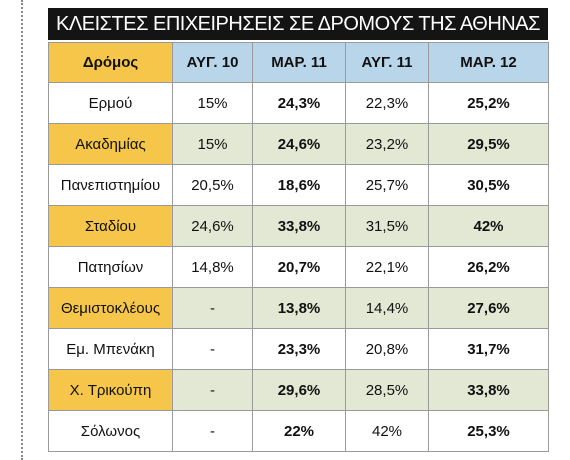 This screenshot has height=460, width=570. What do you see at coordinates (212, 185) in the screenshot?
I see `value-cell: 20,5%` at bounding box center [212, 185].